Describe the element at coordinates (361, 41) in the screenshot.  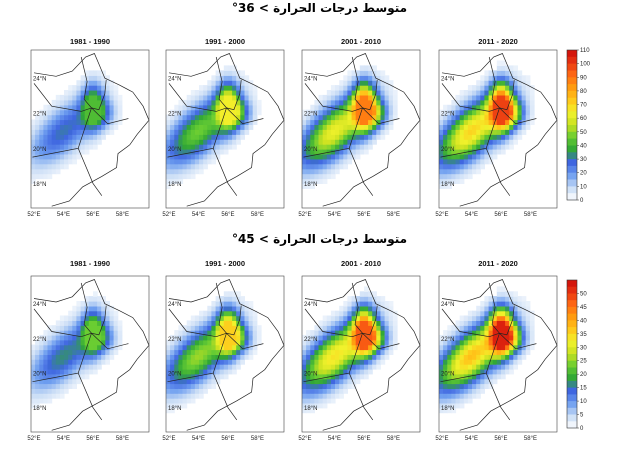
I see `panel-period-label: 2001 - 2010` at that location.